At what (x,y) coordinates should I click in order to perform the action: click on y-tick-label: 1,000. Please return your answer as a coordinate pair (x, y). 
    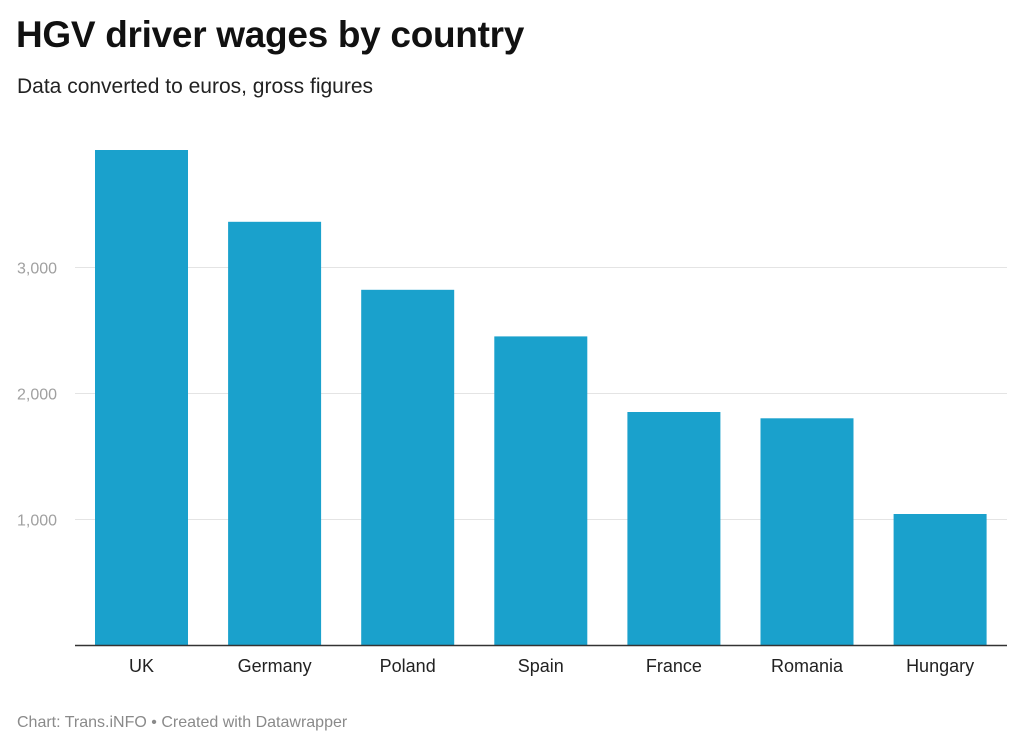
    Looking at the image, I should click on (37, 521).